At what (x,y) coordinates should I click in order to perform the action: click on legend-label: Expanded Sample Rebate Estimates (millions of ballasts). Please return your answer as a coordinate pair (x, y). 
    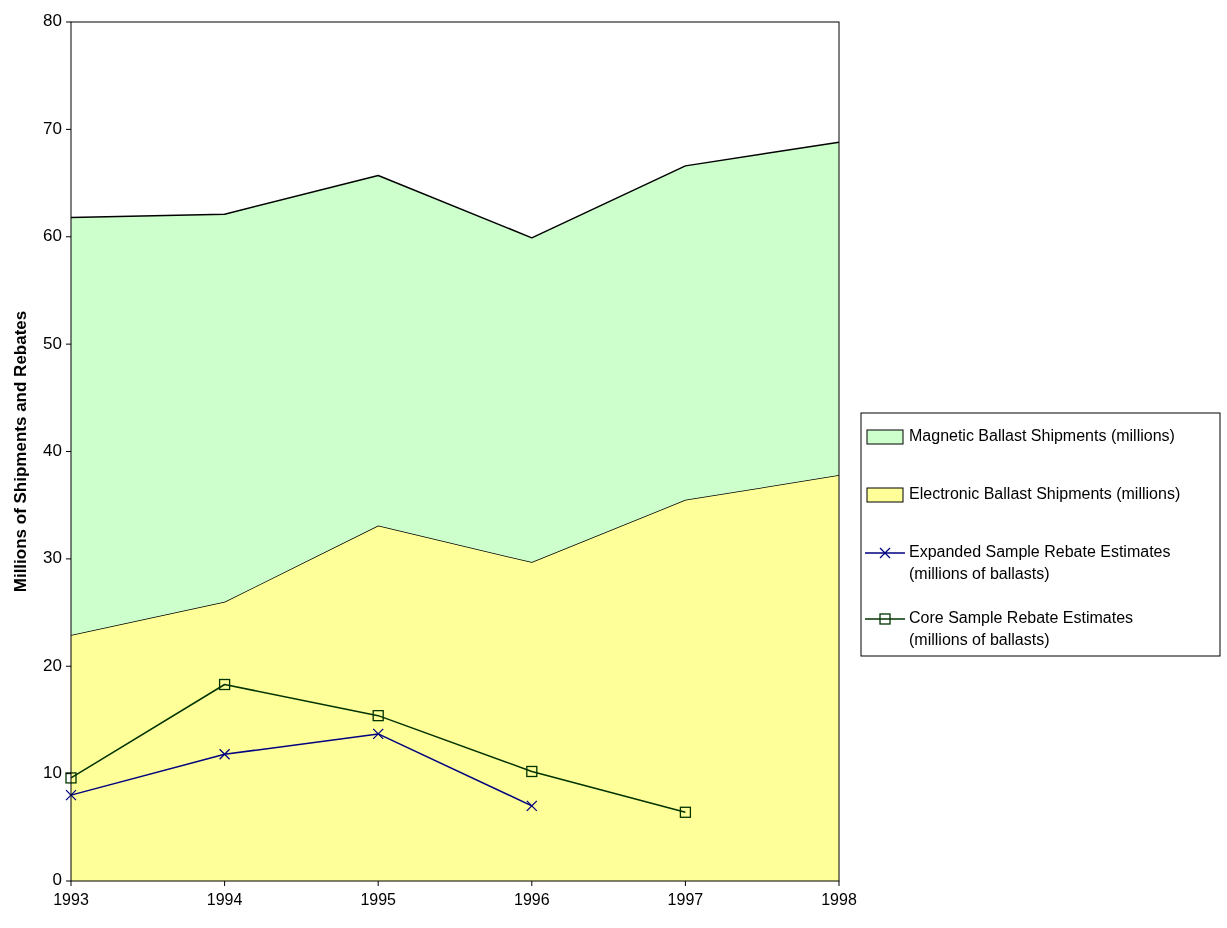
    Looking at the image, I should click on (1040, 563).